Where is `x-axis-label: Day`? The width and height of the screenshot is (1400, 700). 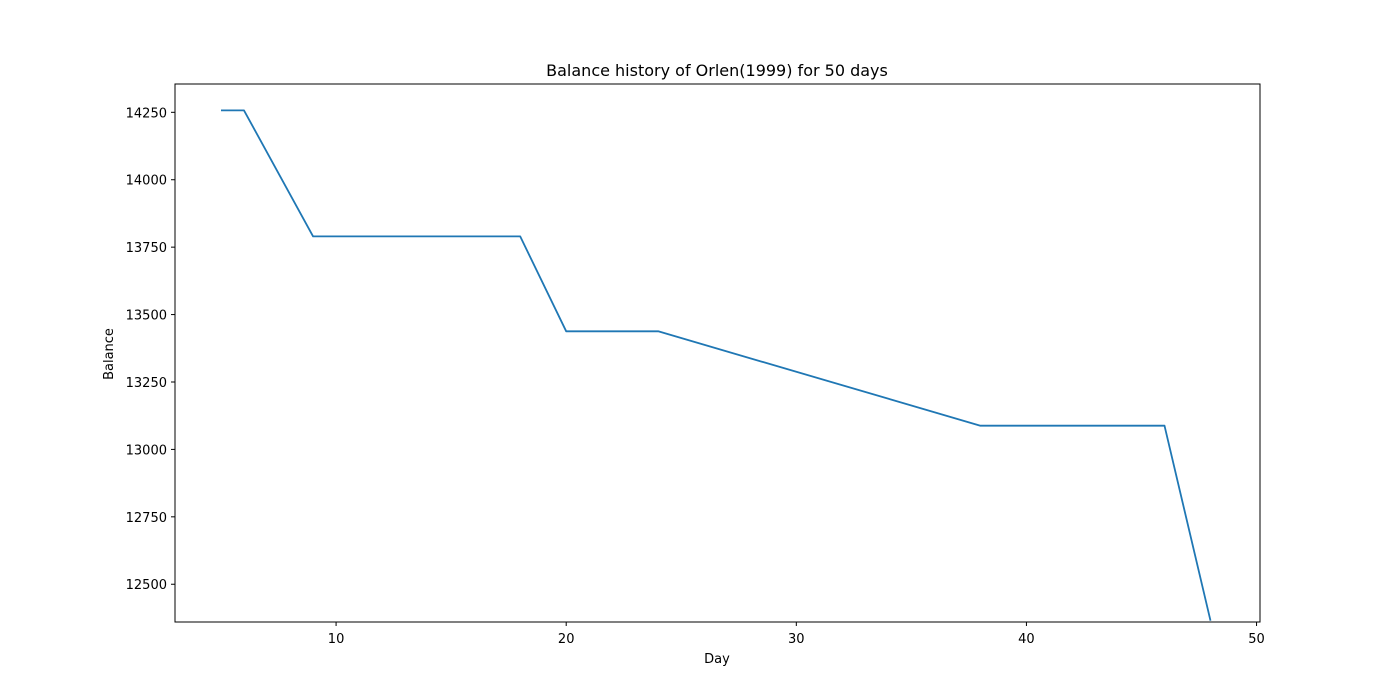 x-axis-label: Day is located at coordinates (717, 659).